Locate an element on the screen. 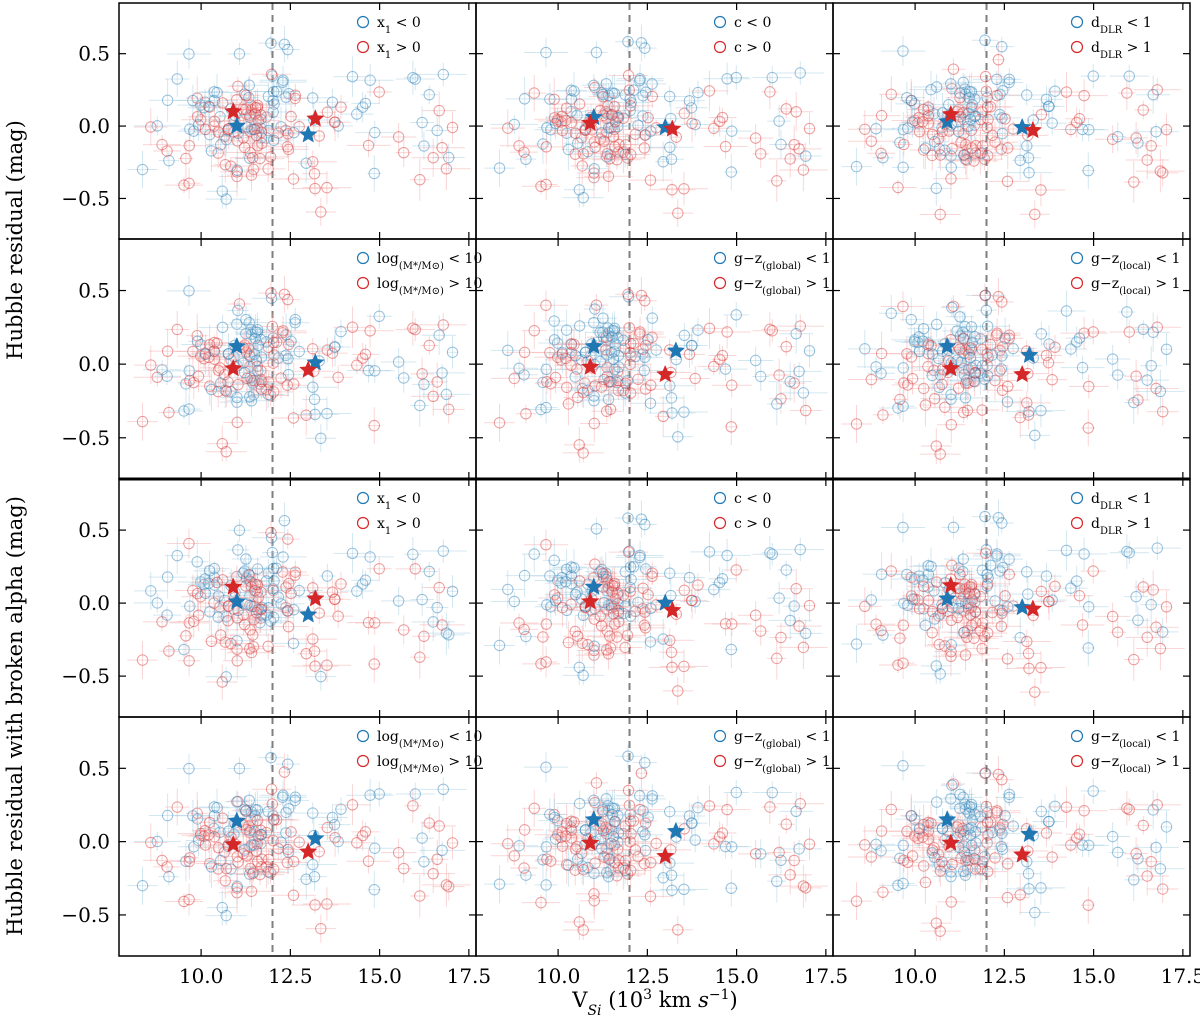 Image resolution: width=1200 pixels, height=1019 pixels. y-tick-label: 0.0 is located at coordinates (94, 364).